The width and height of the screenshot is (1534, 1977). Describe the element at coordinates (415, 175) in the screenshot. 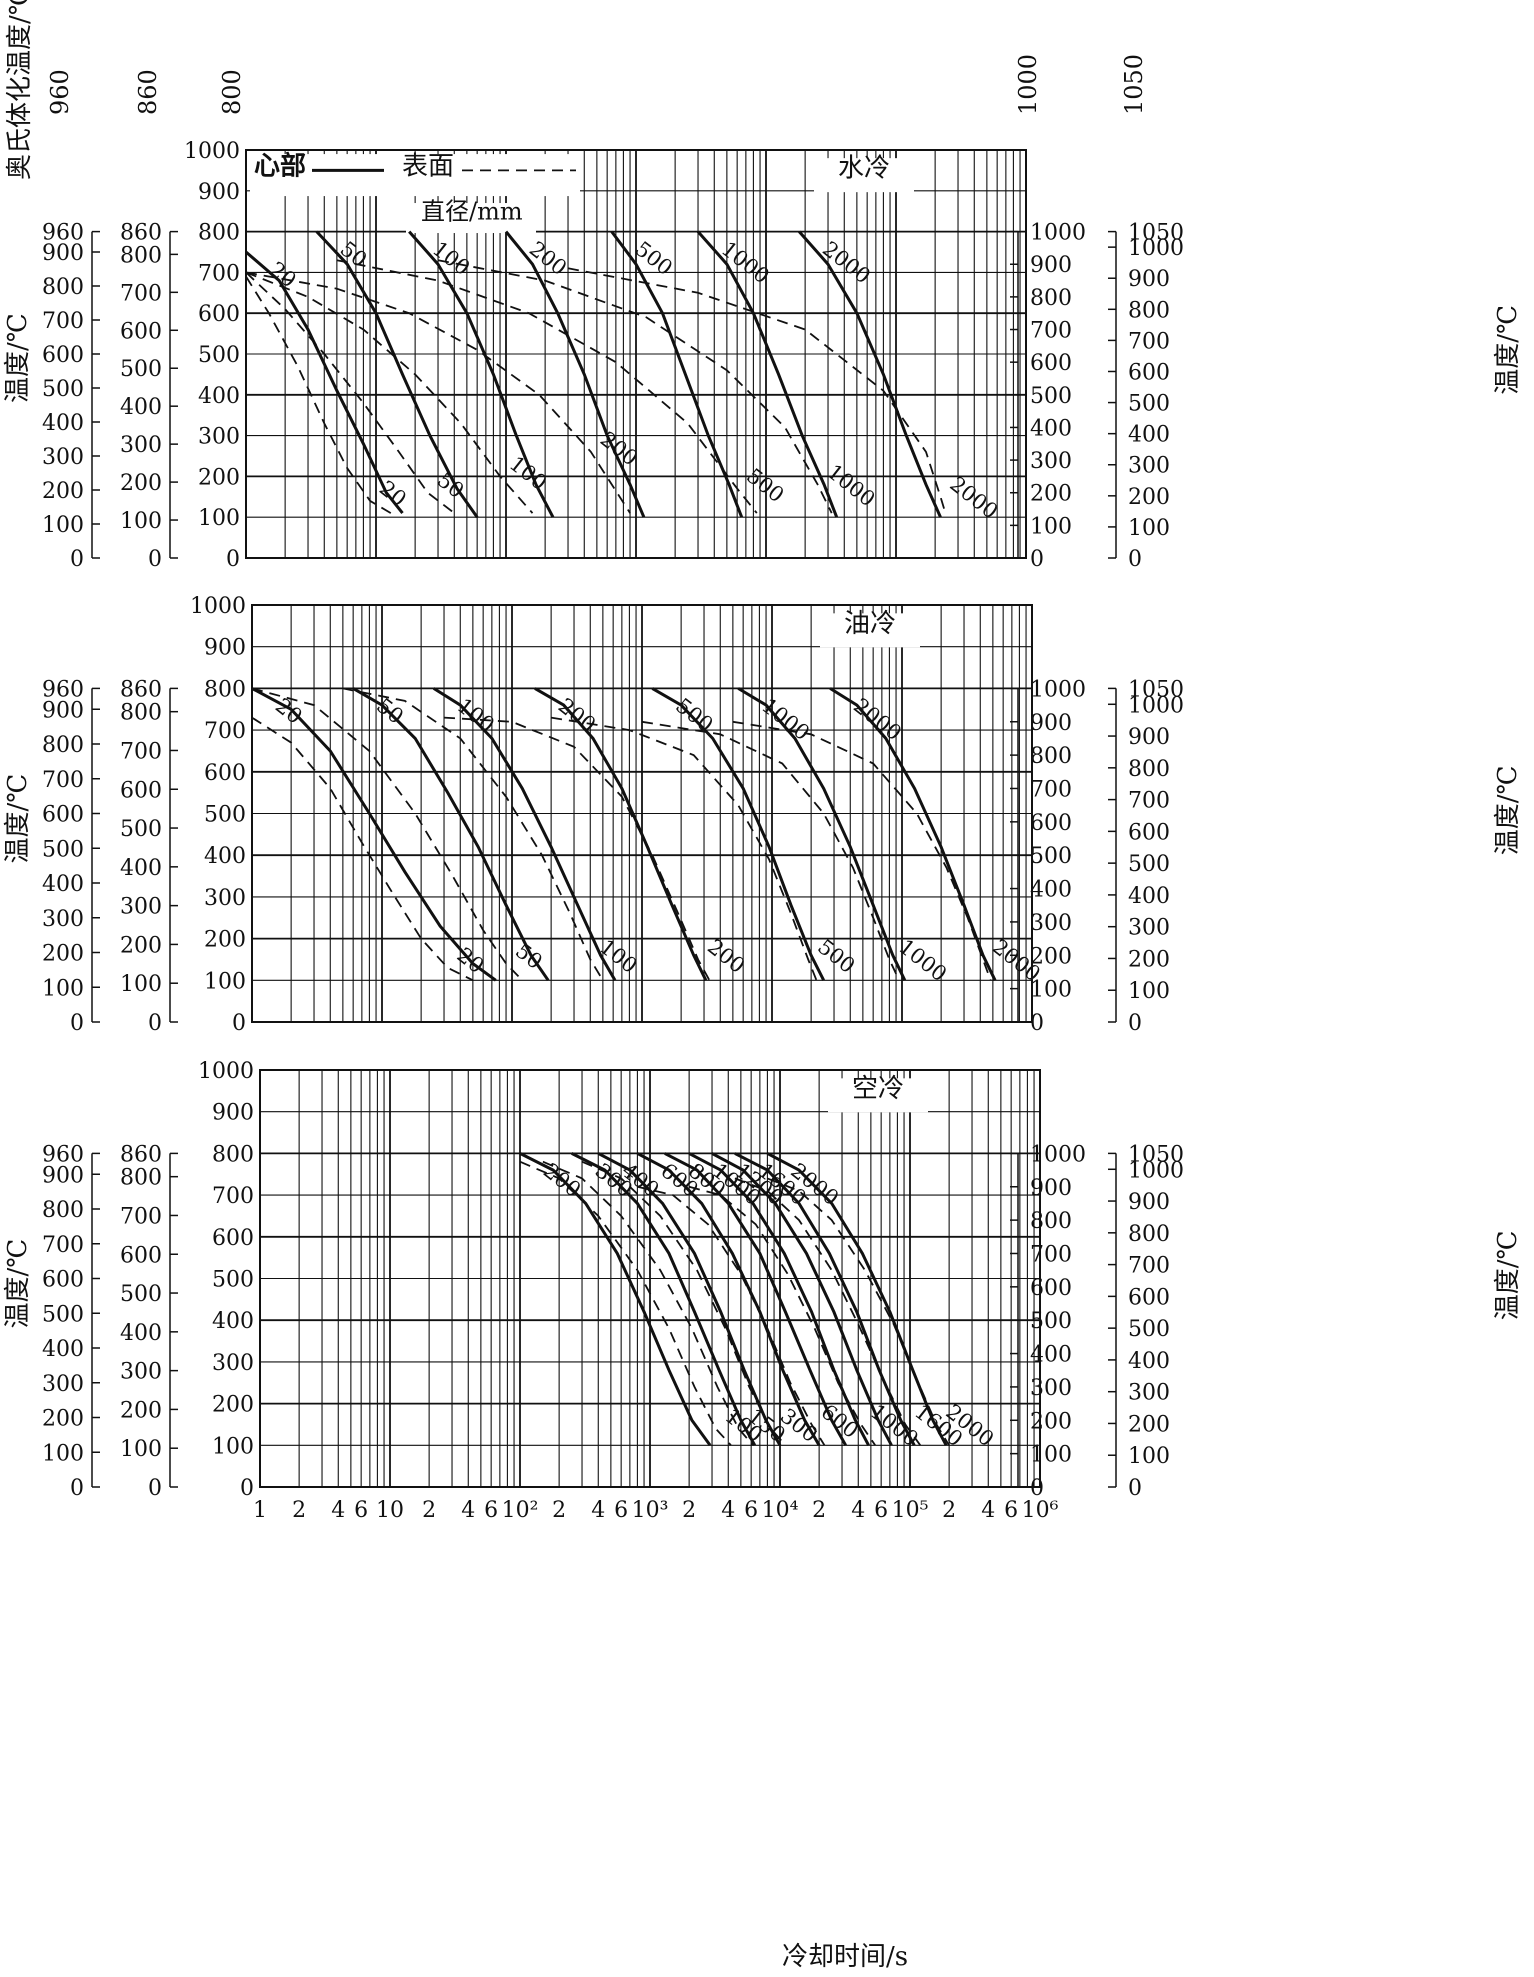

I see `legend-box` at that location.